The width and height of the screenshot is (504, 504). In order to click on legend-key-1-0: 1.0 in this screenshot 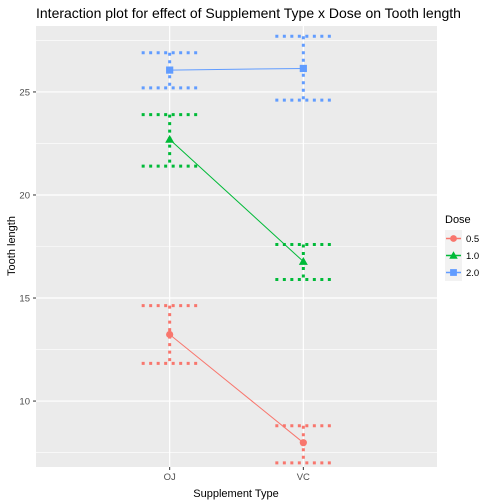, I will do `click(462, 255)`.